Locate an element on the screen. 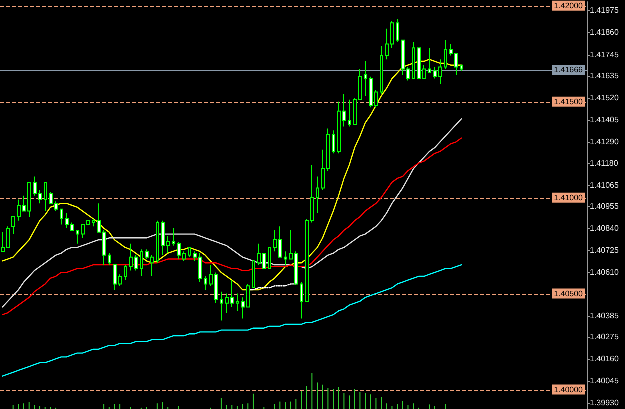 This screenshot has width=625, height=409. y-tick-label: 1.40725 is located at coordinates (605, 251).